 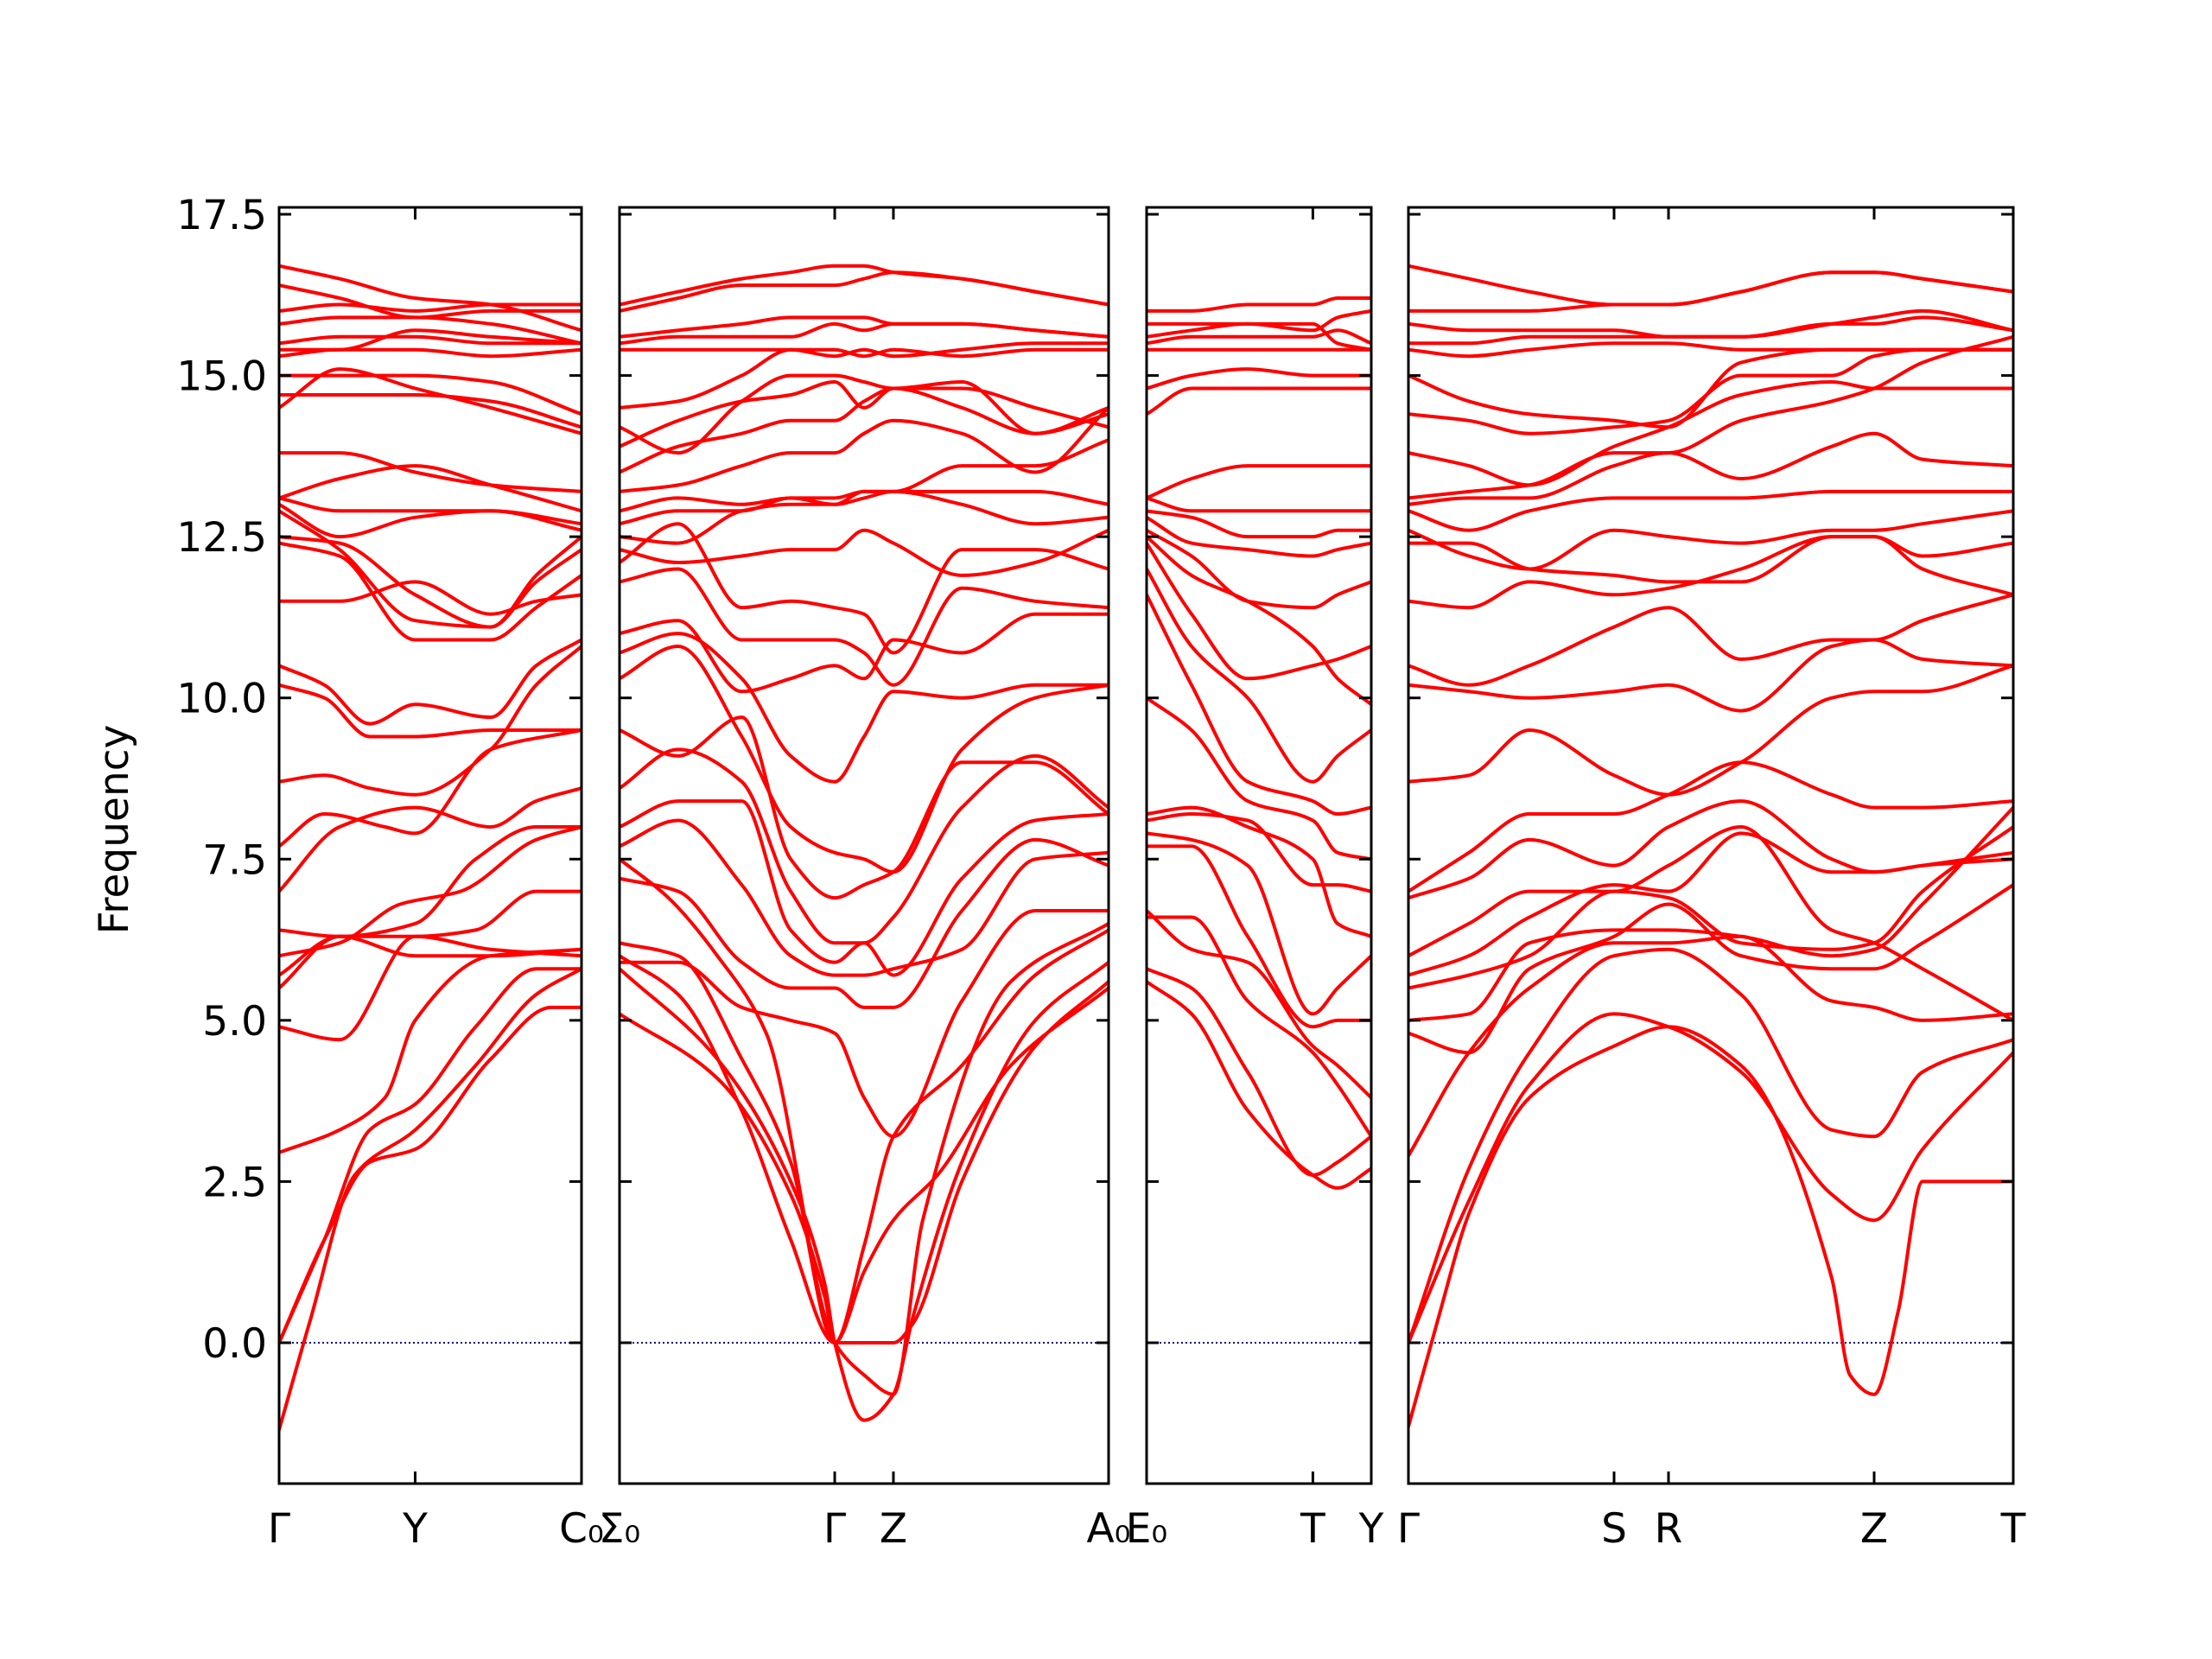 I want to click on x-tick-label: E₀, so click(x=1147, y=1529).